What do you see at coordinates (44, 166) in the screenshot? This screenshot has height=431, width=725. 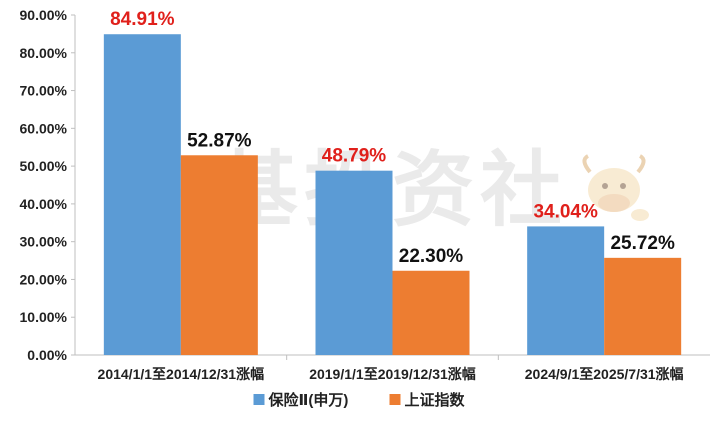 I see `y-tick-label: 50.00%` at bounding box center [44, 166].